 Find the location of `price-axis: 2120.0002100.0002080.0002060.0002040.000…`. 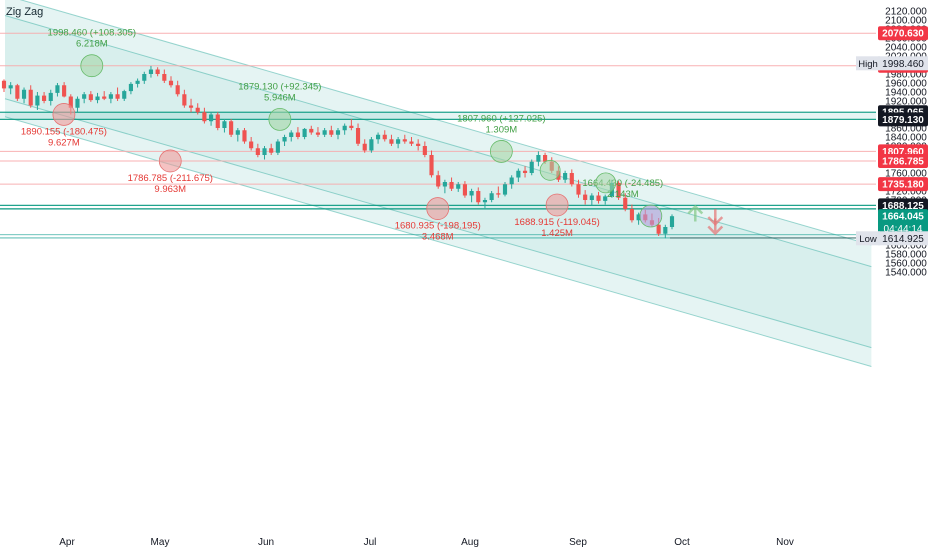

price-axis: 2120.0002100.0002080.0002060.0002040.000… is located at coordinates (894, 275).